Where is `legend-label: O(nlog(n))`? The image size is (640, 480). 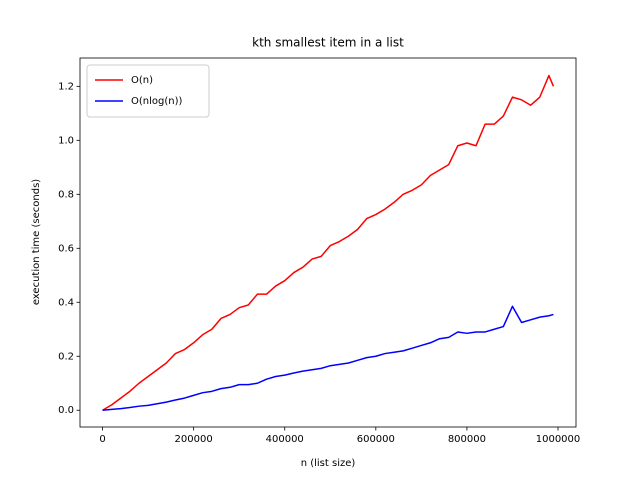
legend-label: O(nlog(n)) is located at coordinates (156, 101).